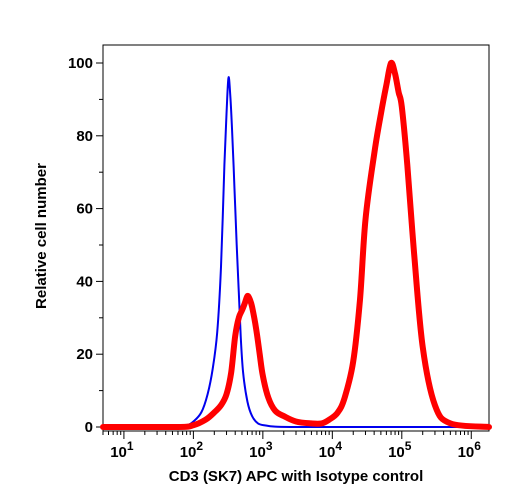 This screenshot has height=500, width=508. What do you see at coordinates (80, 63) in the screenshot?
I see `y-tick-label: 100` at bounding box center [80, 63].